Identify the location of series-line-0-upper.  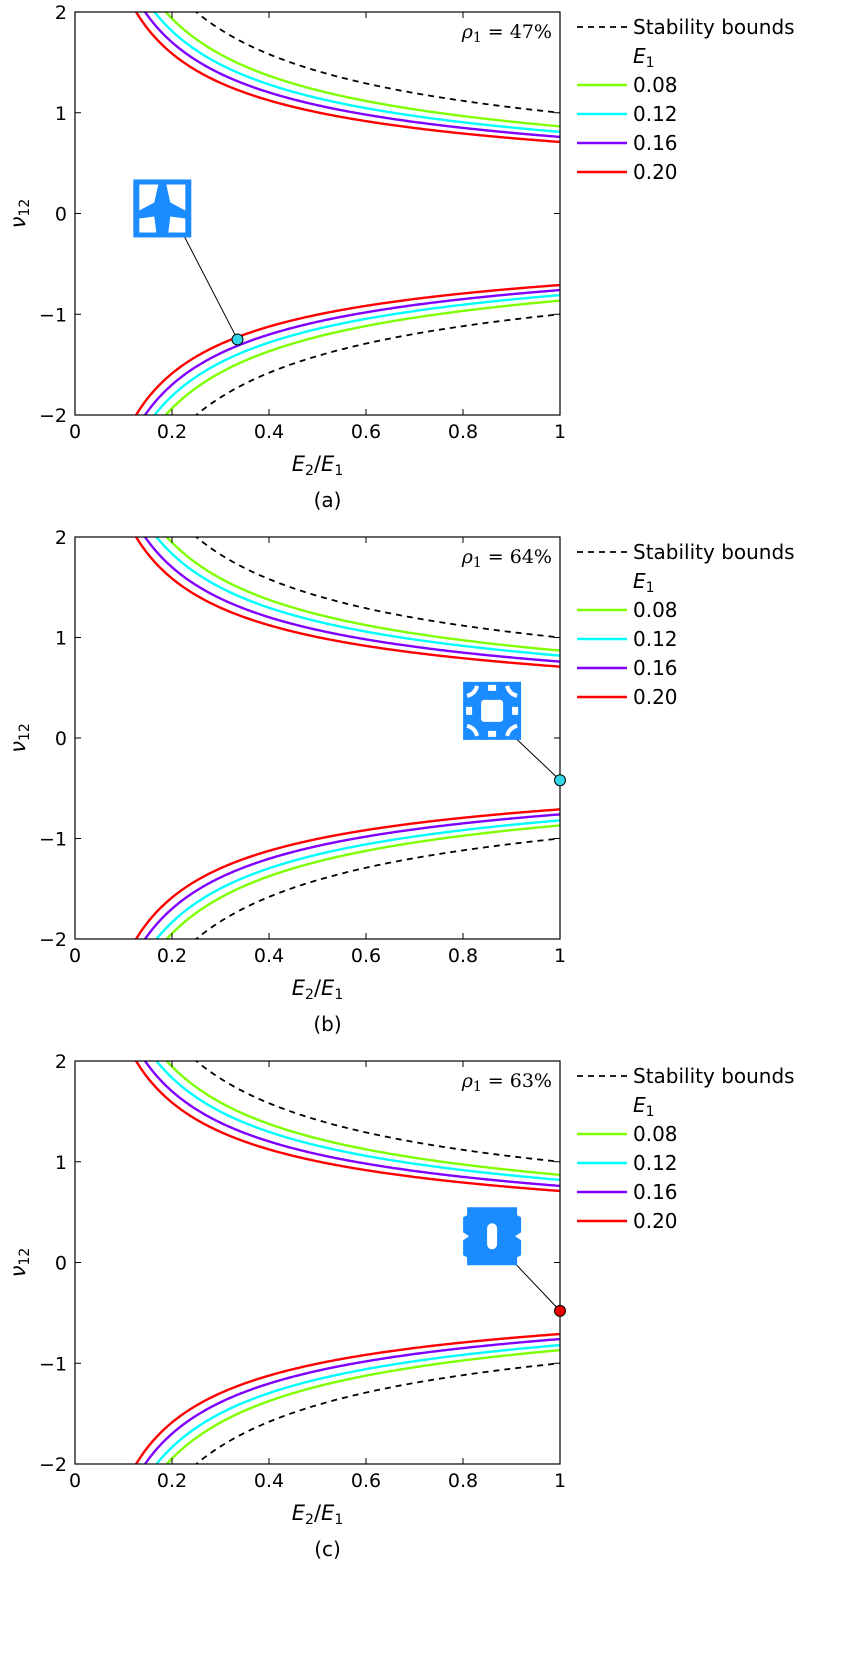
(377, 1112).